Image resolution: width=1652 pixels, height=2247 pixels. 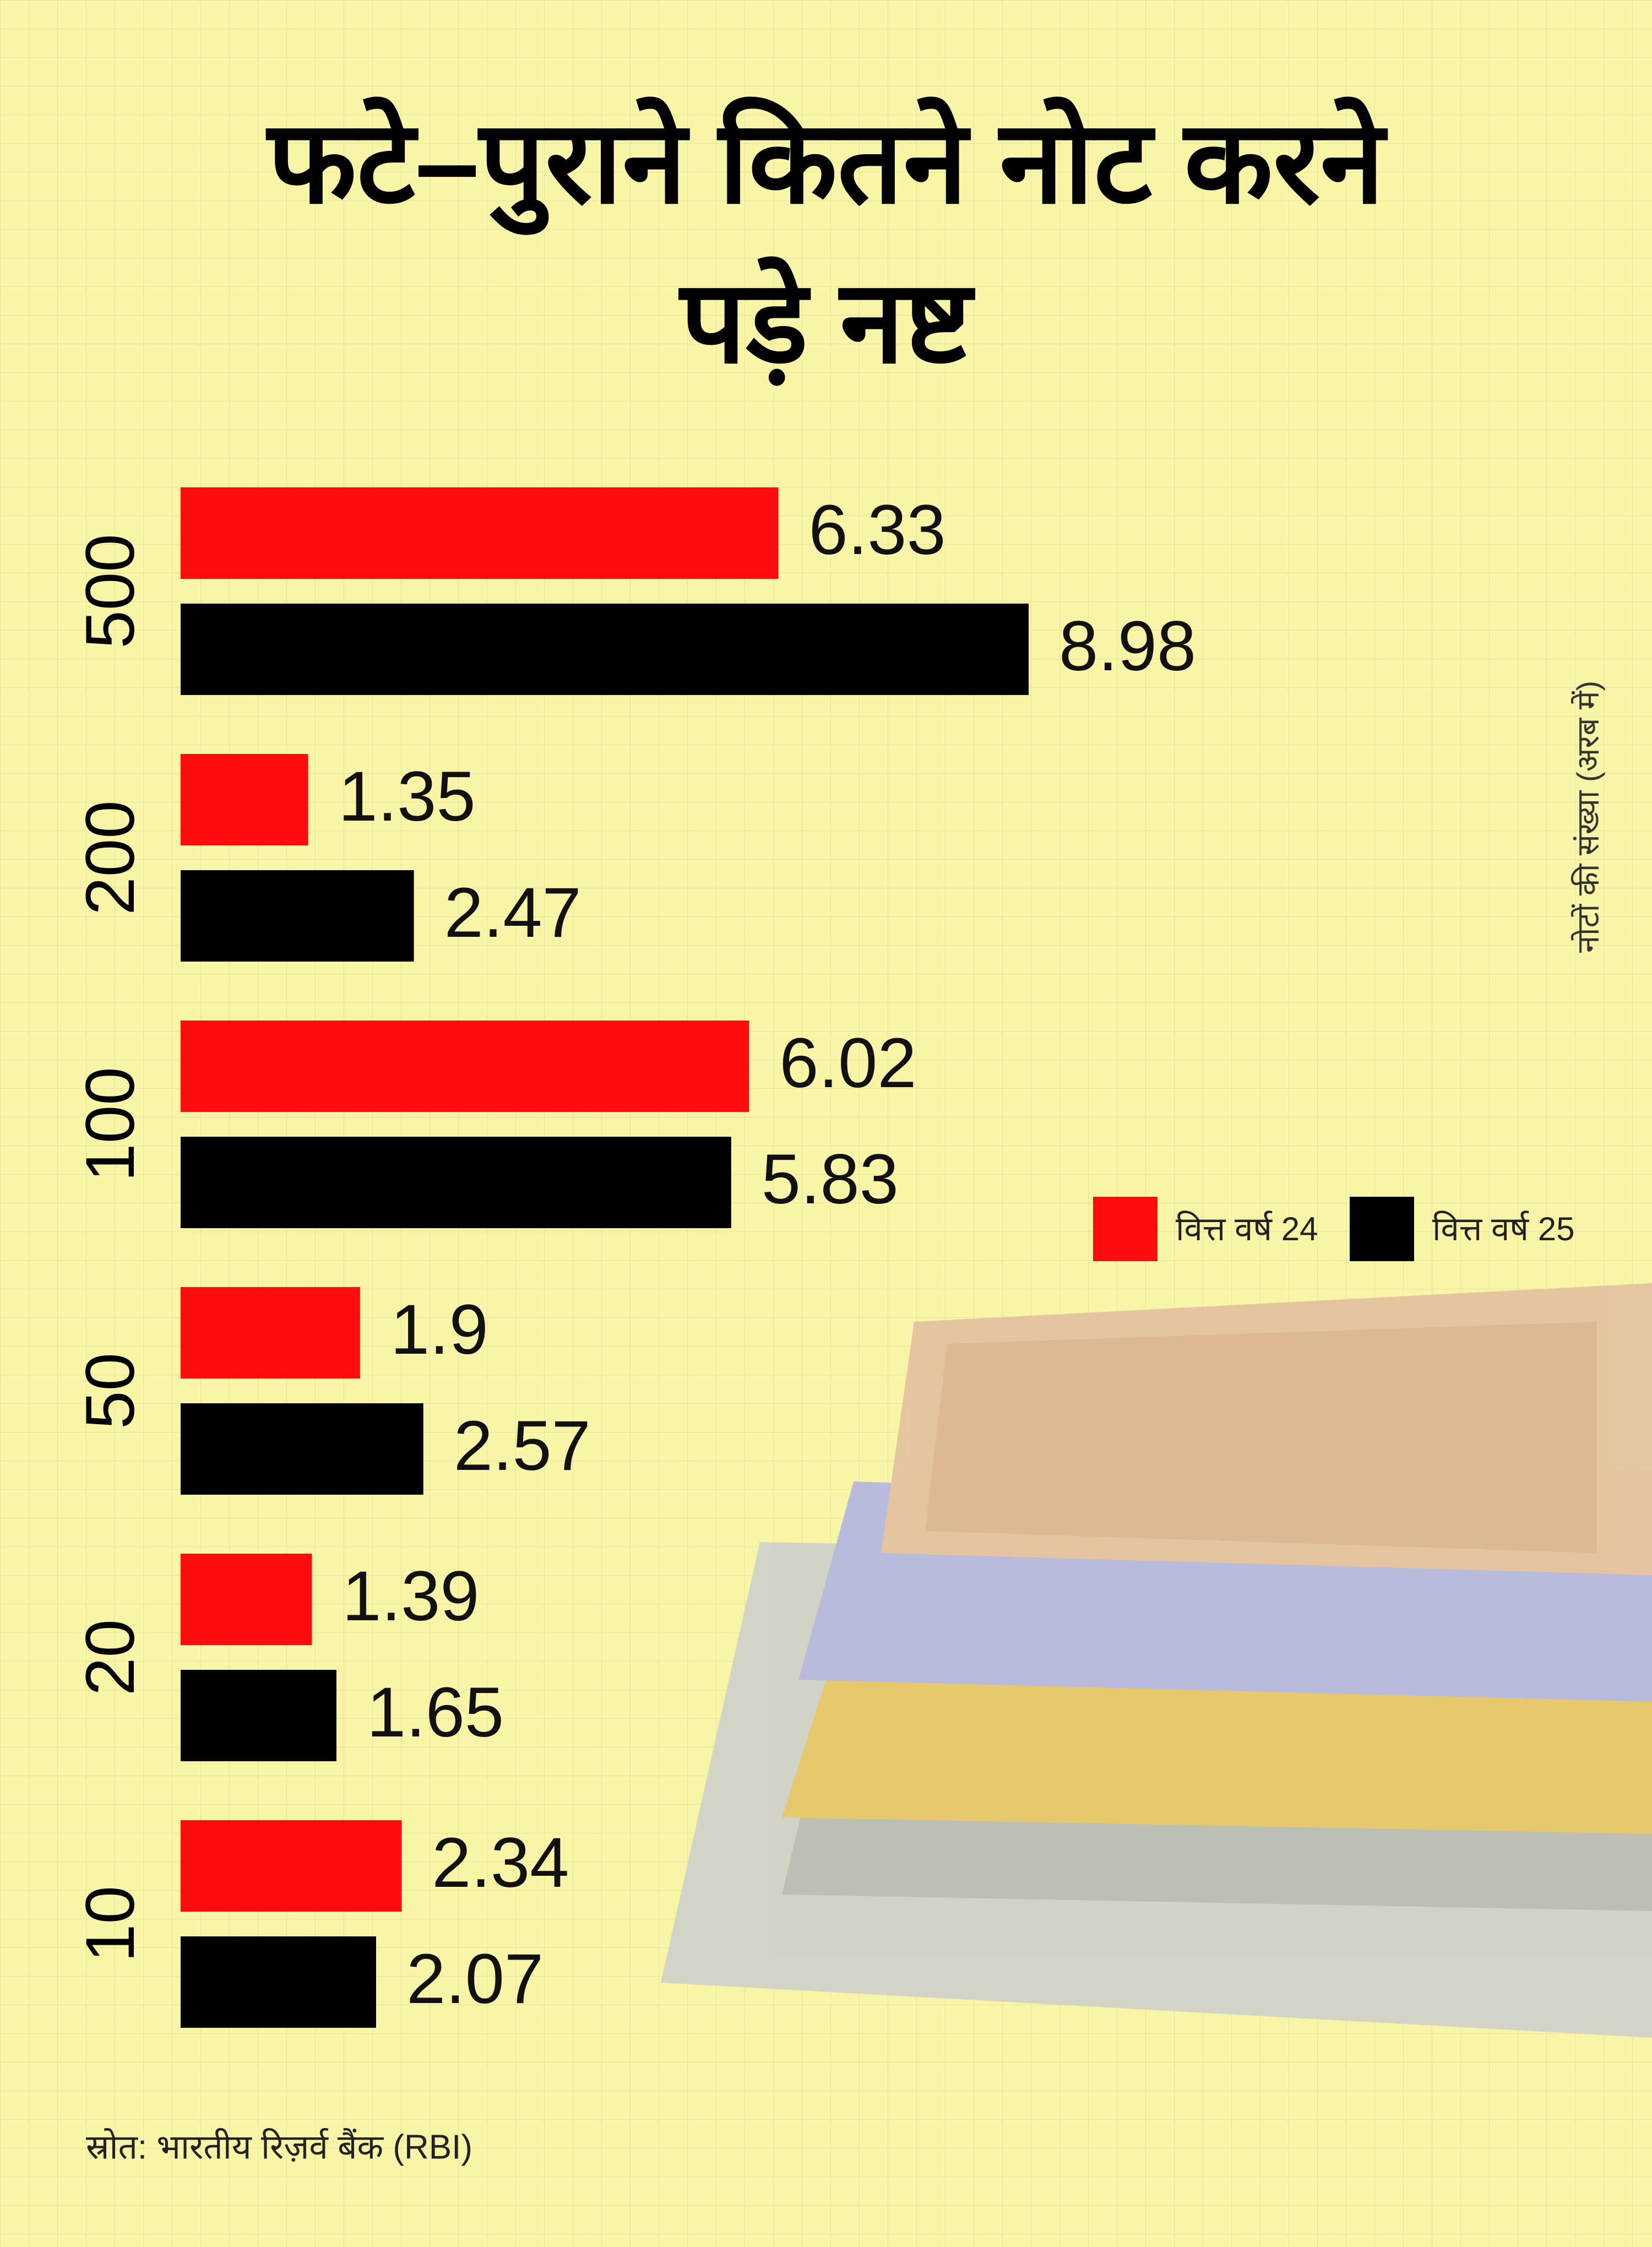 I want to click on value-label: 6.33, so click(x=877, y=530).